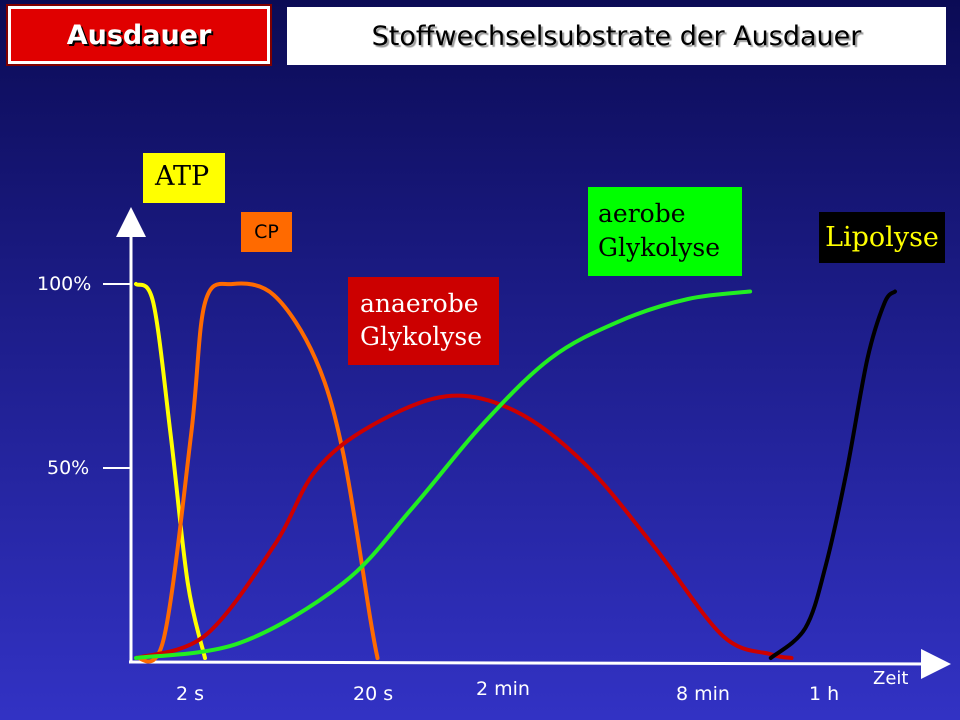  I want to click on label-lipolyse-line: Lipolyse, so click(882, 237).